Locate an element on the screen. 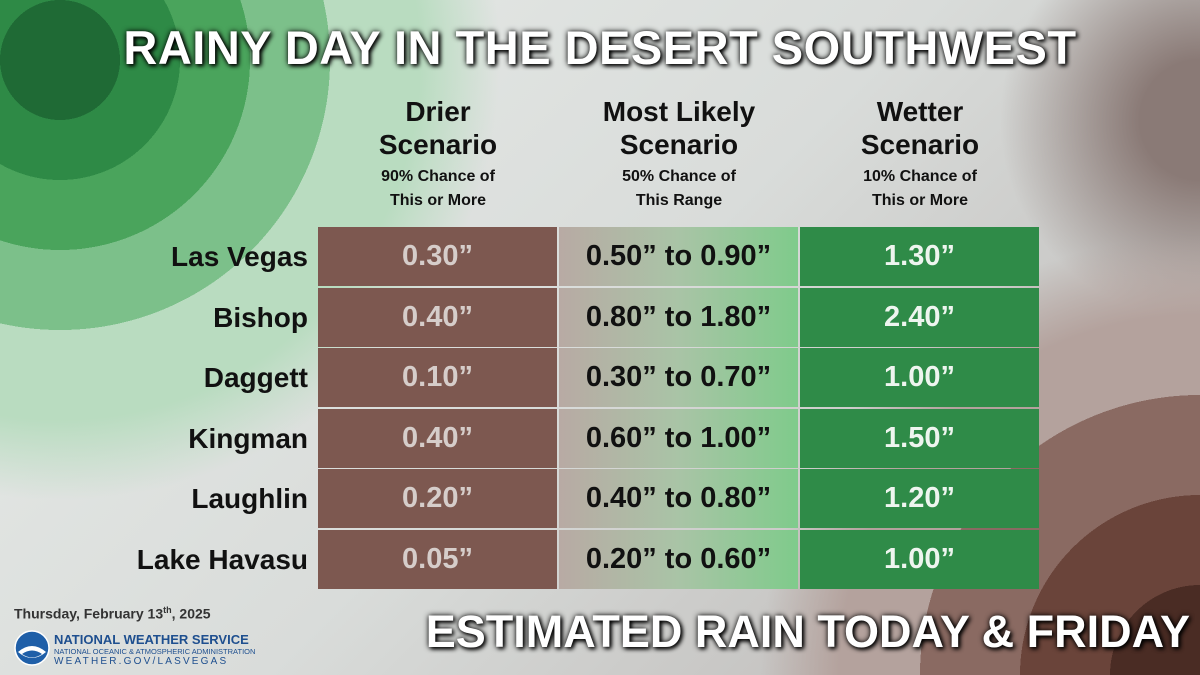 Image resolution: width=1200 pixels, height=675 pixels. row-label: Daggett is located at coordinates (255, 377).